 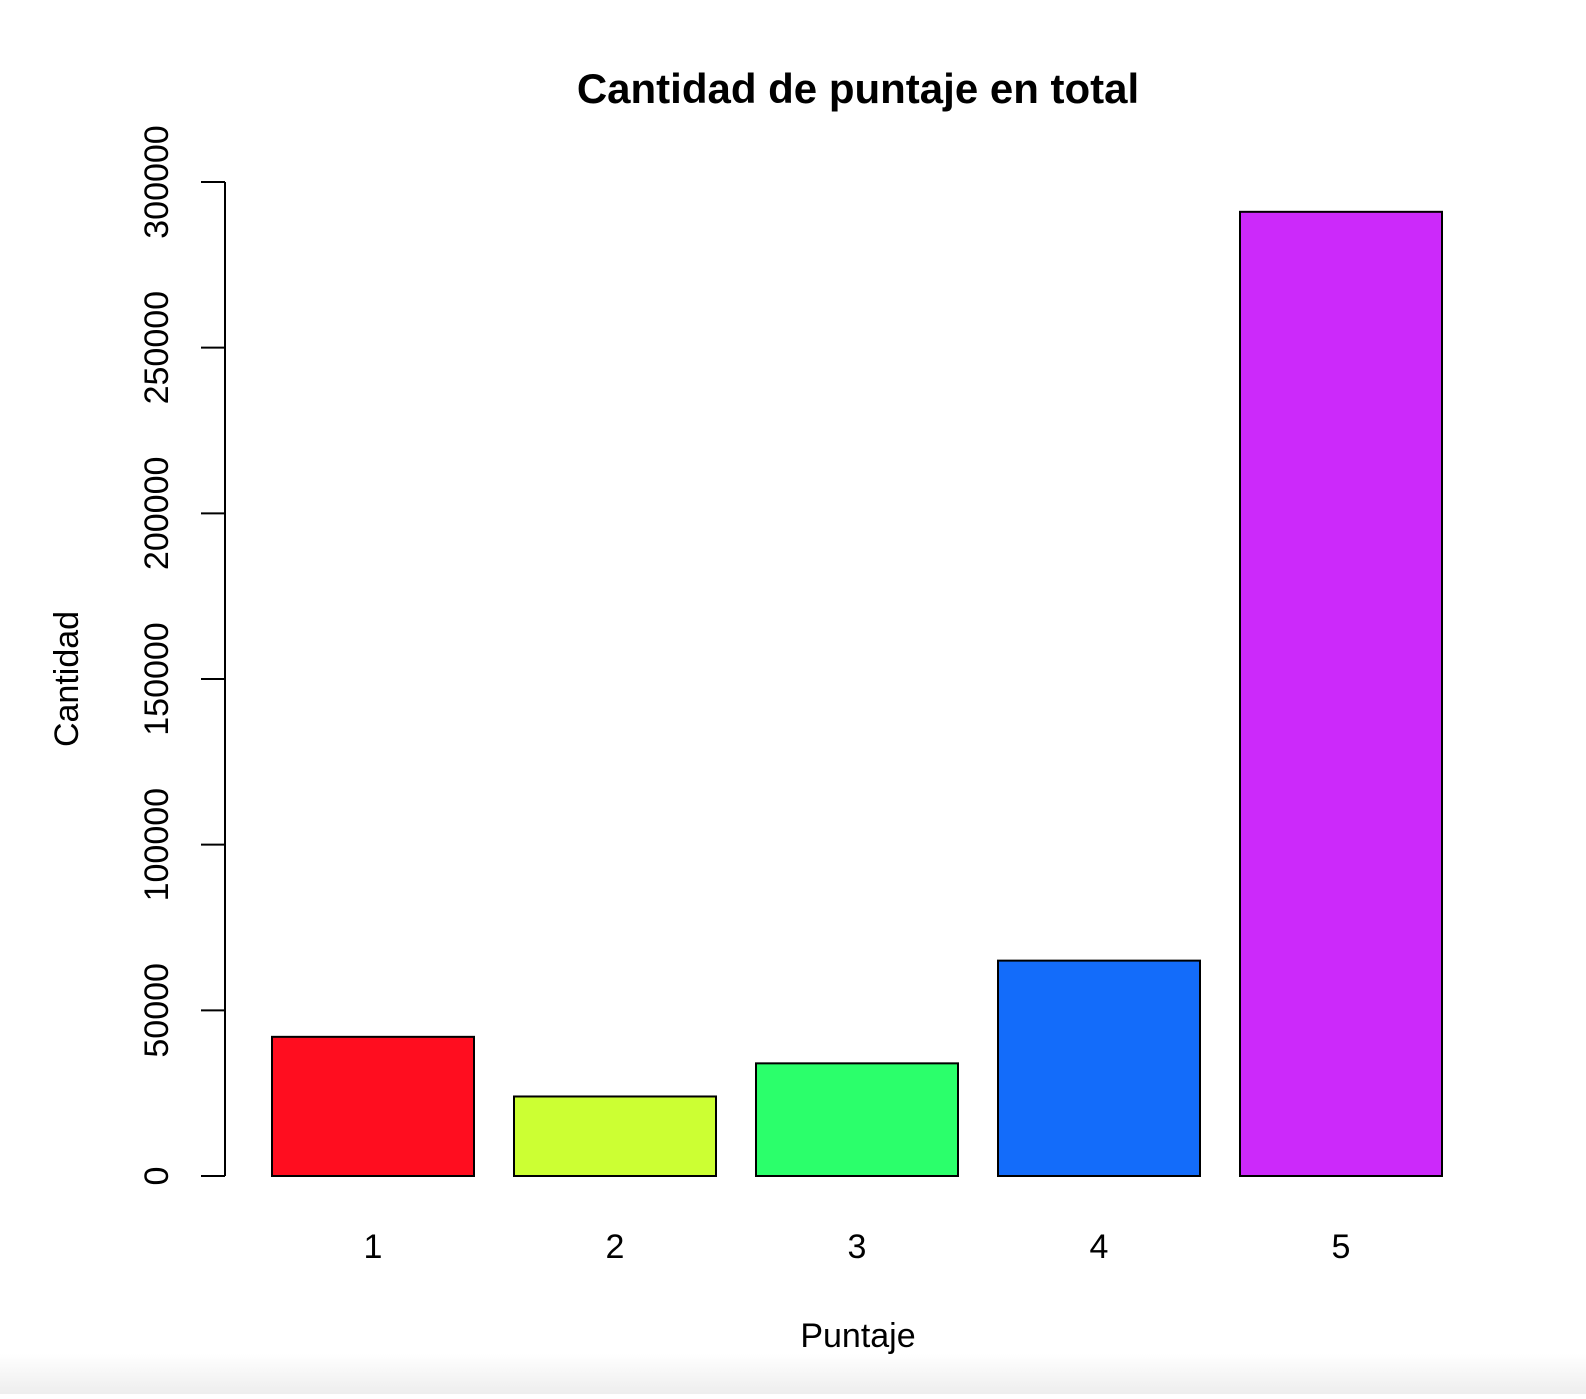 What do you see at coordinates (858, 88) in the screenshot?
I see `chart-title: Cantidad de puntaje en total` at bounding box center [858, 88].